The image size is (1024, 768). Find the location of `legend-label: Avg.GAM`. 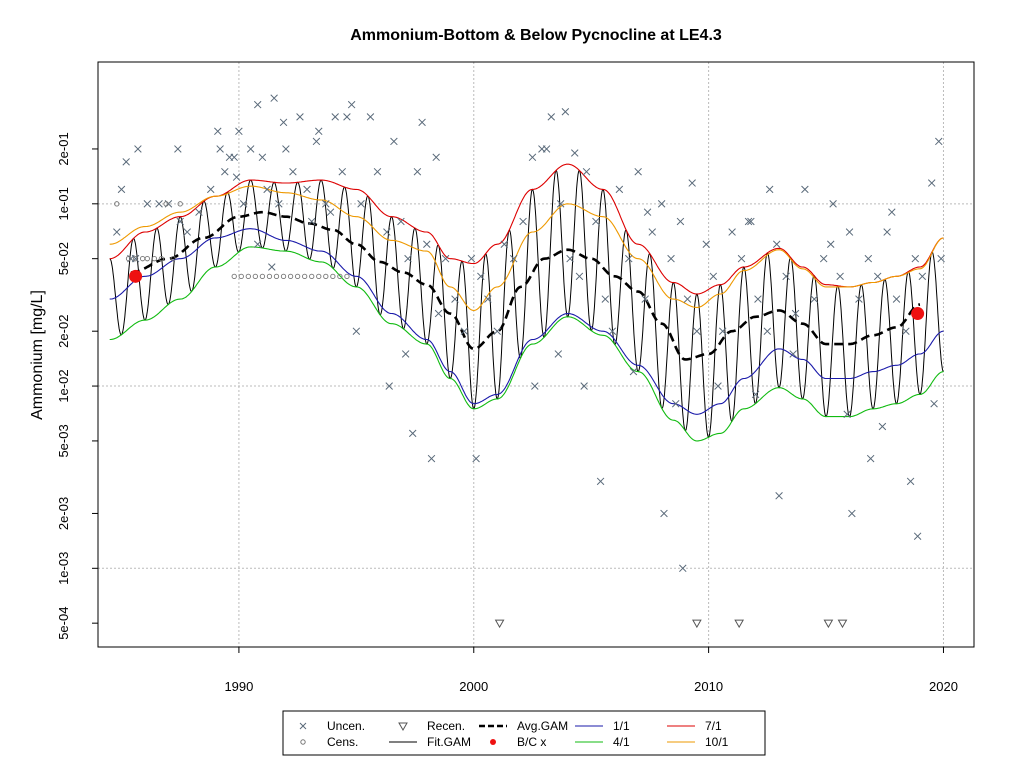

legend-label: Avg.GAM is located at coordinates (542, 726).